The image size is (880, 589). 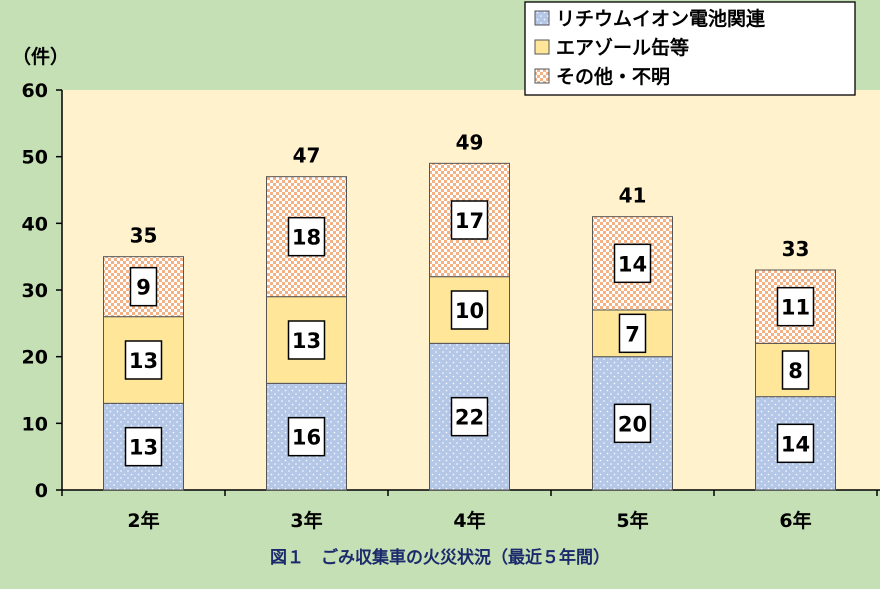 I want to click on data-label: 10, so click(x=469, y=311).